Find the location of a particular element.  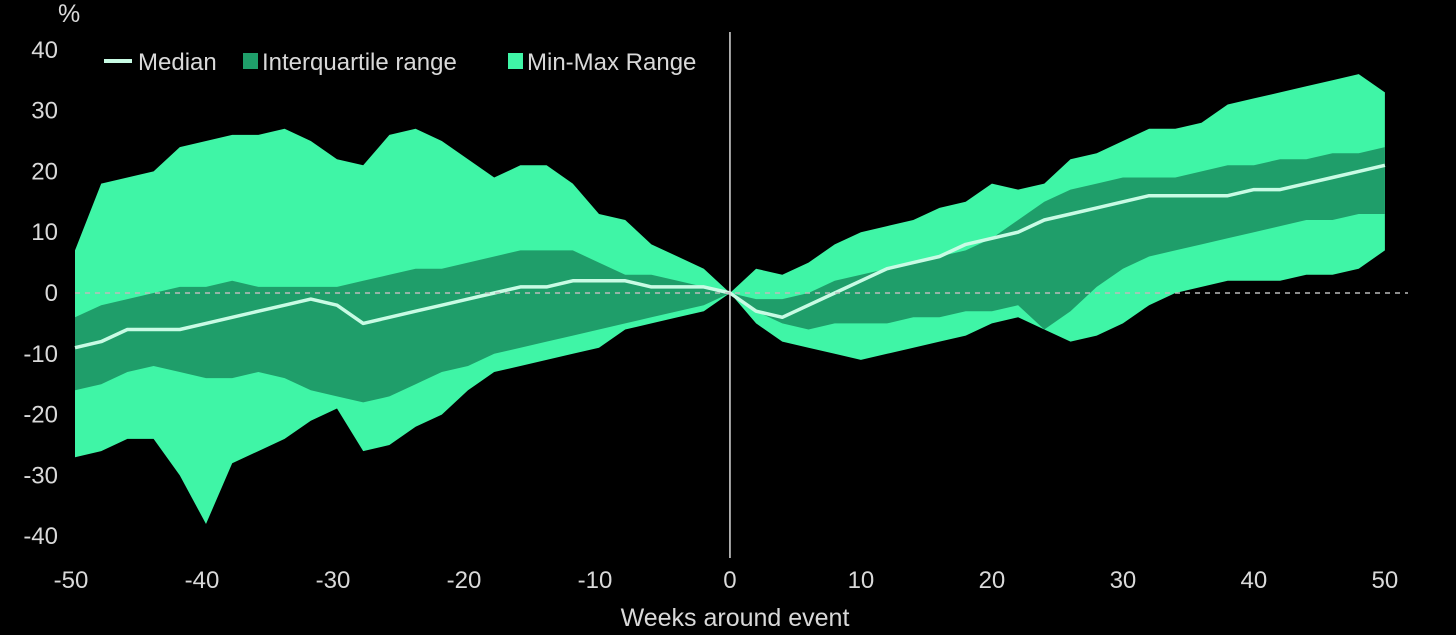

y-tick-label: 30 is located at coordinates (44, 111).